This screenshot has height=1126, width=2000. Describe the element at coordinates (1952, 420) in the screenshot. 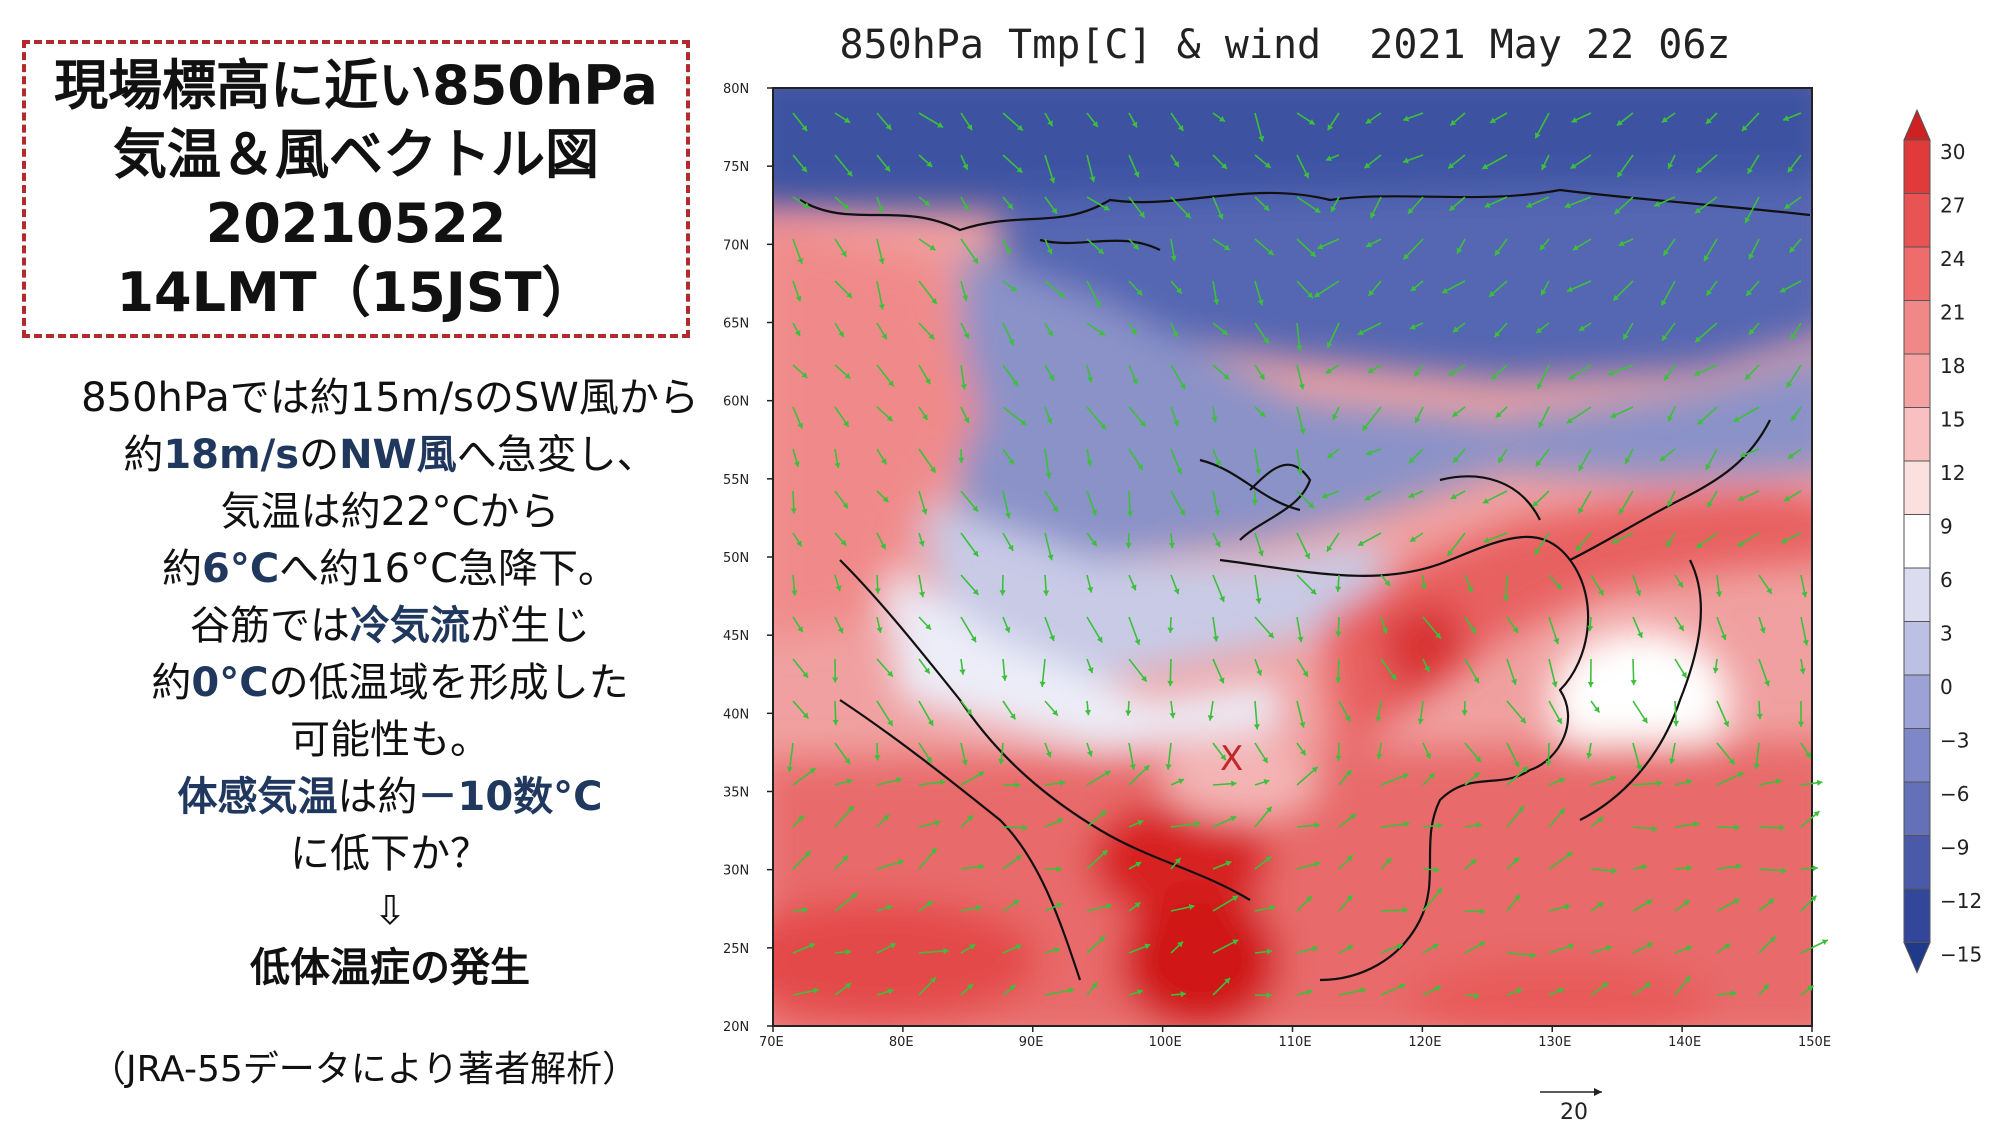

I see `colorbar-label: 15` at that location.